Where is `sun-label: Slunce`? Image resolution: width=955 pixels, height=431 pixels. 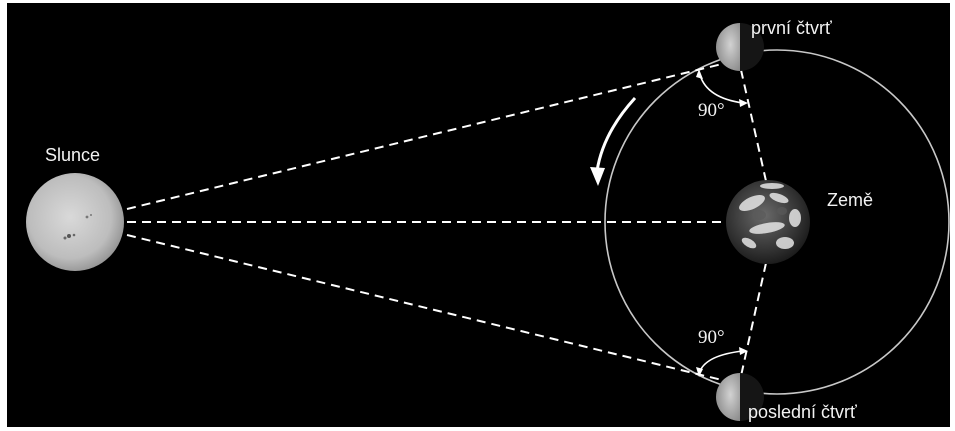
sun-label: Slunce is located at coordinates (73, 155).